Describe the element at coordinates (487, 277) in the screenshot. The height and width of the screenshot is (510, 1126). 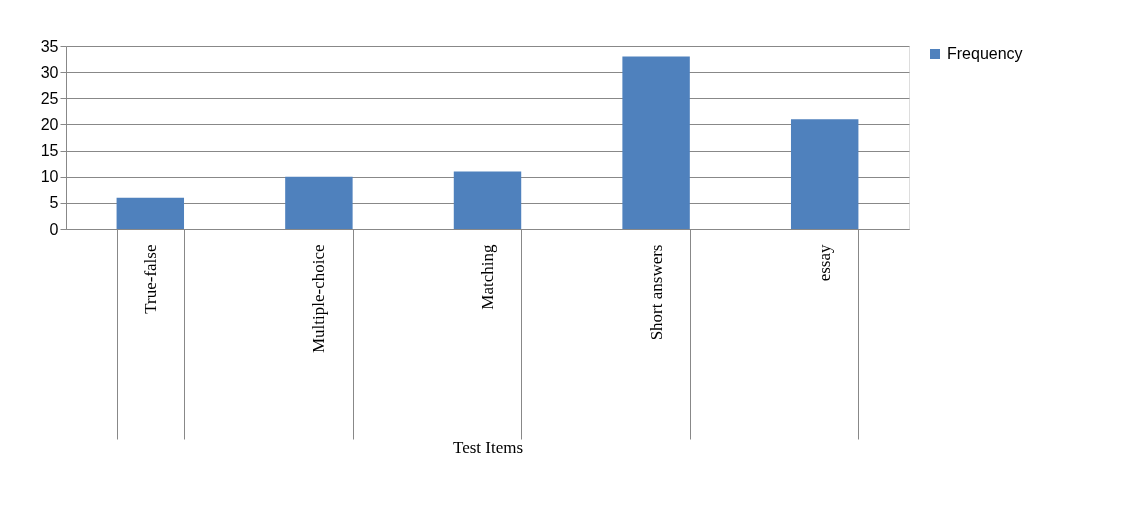
I see `x-tick-label: Matching` at that location.